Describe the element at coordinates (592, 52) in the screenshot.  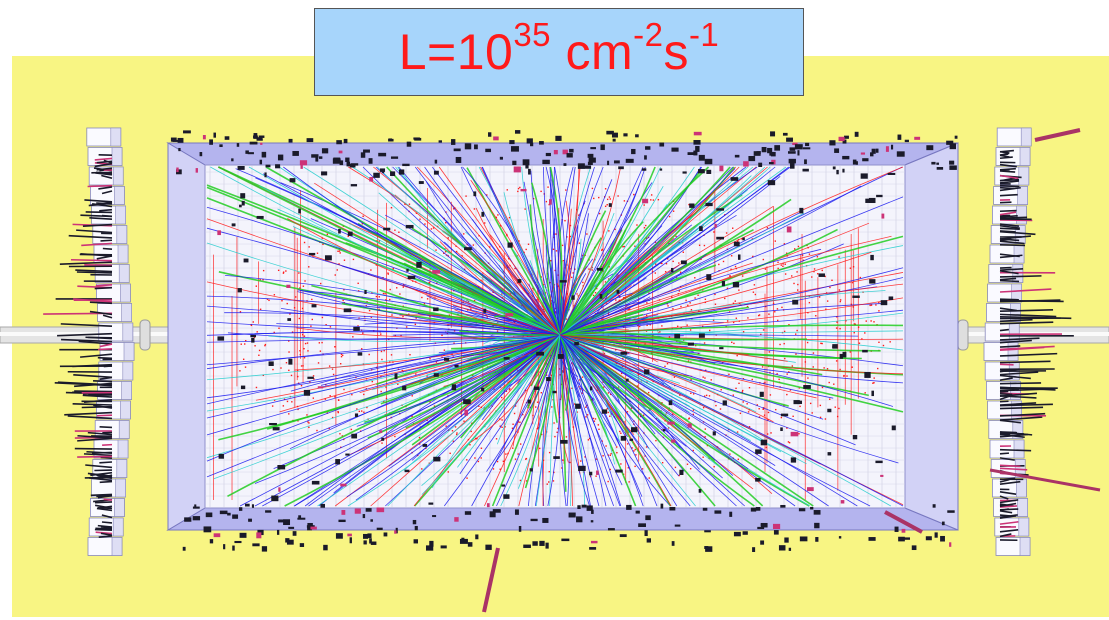
I see `unit-cm: cm` at that location.